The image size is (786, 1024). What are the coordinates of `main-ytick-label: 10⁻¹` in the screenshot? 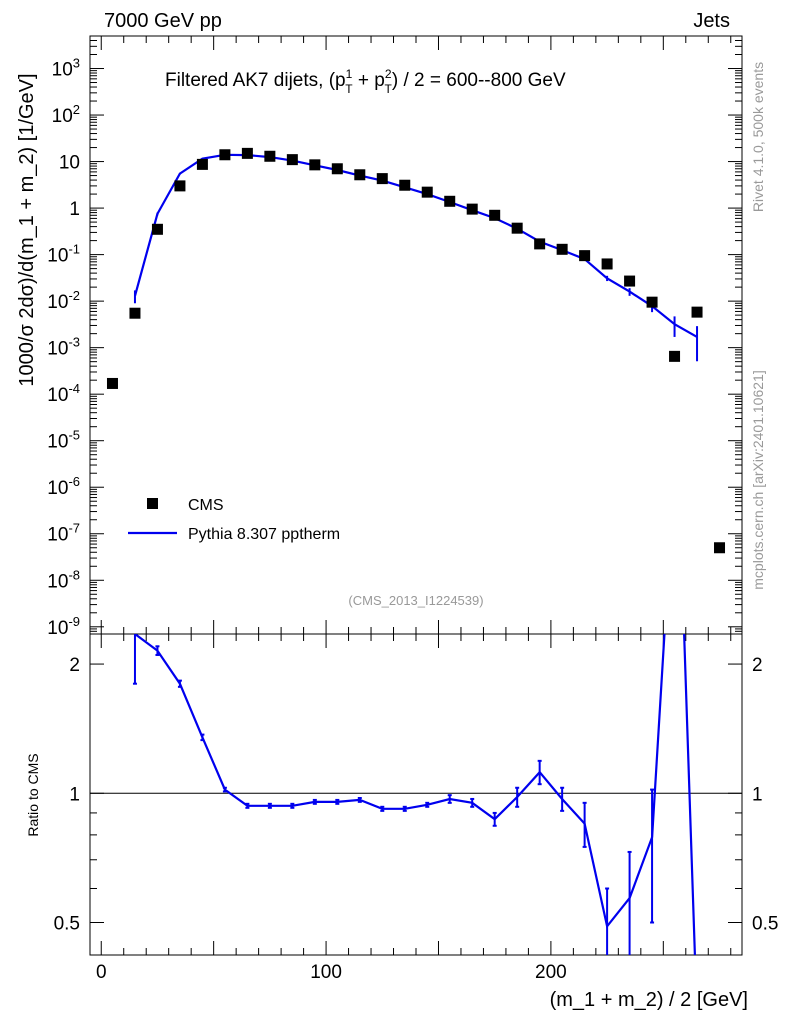 It's located at (63, 254).